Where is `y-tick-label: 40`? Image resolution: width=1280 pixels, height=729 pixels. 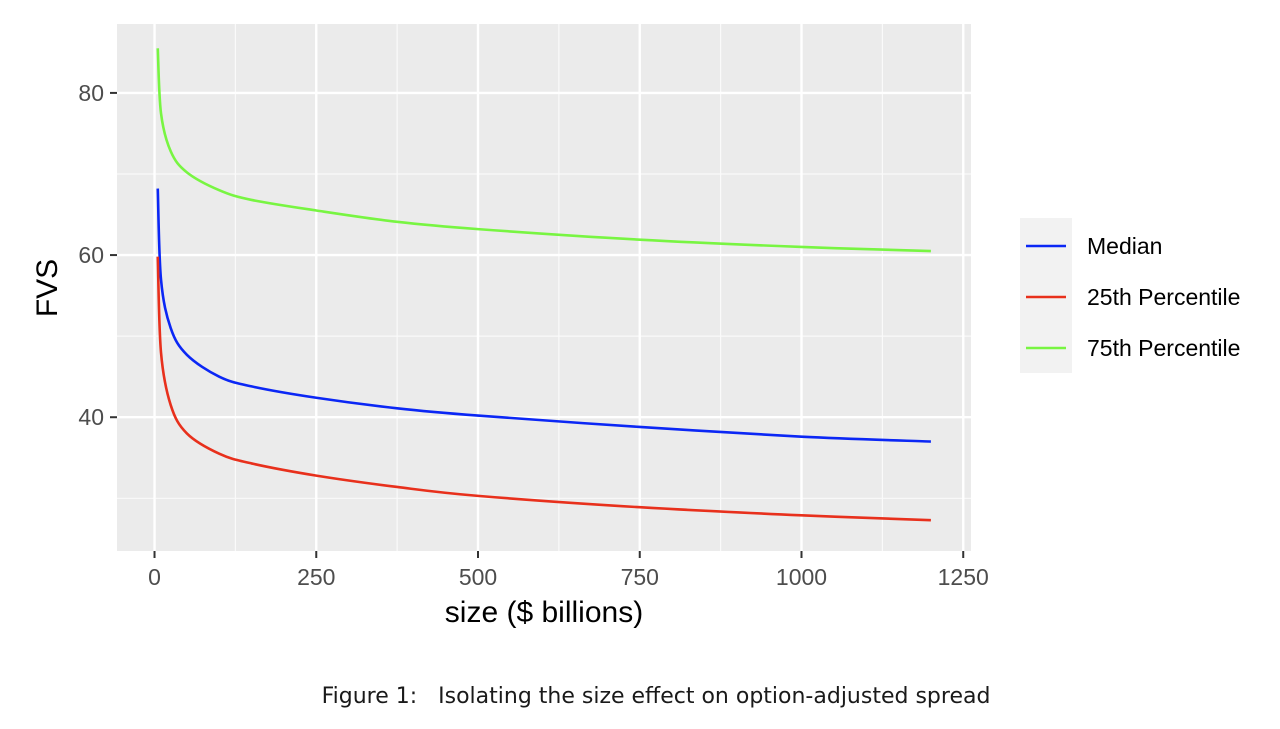
y-tick-label: 40 is located at coordinates (91, 417).